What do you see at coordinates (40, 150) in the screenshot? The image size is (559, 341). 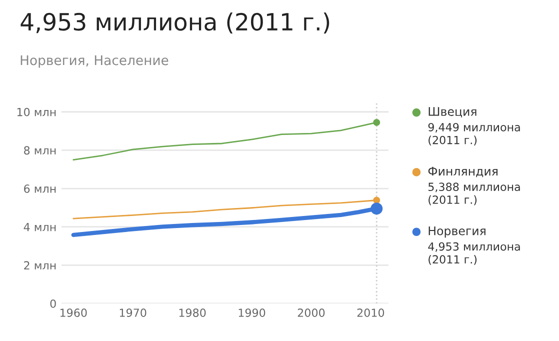 I see `y-tick-label: 8 млн` at bounding box center [40, 150].